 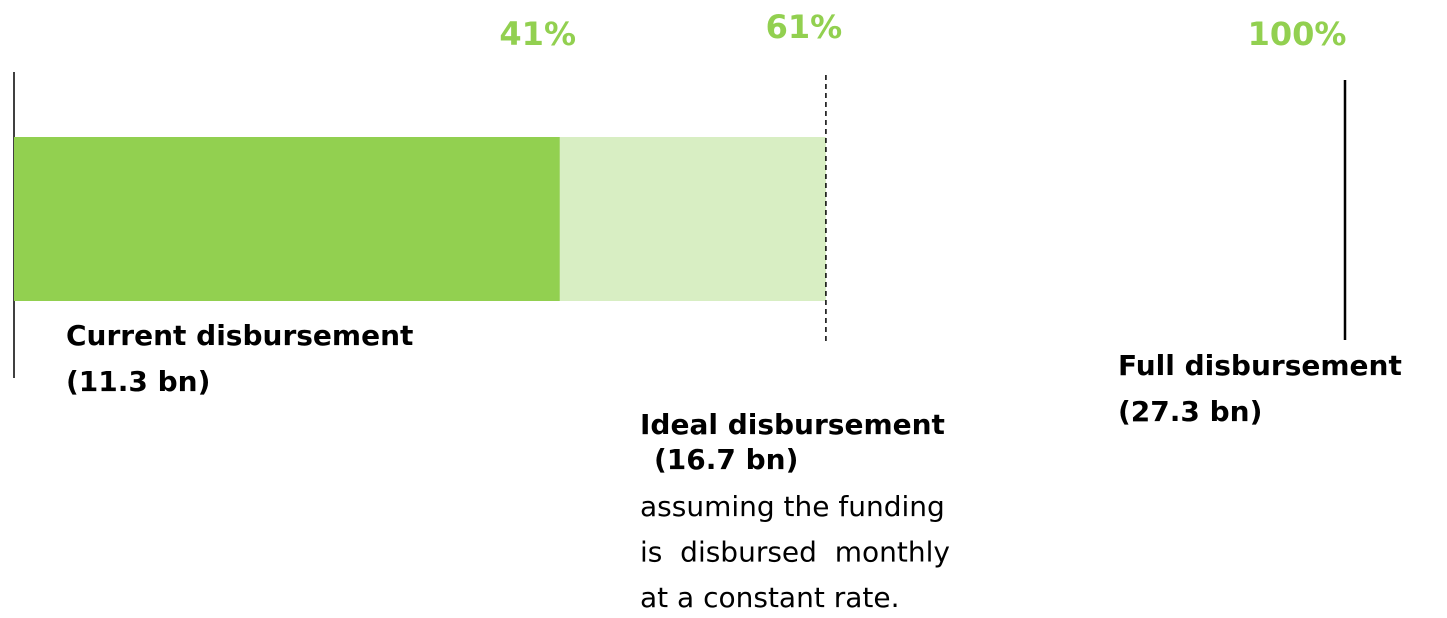 I want to click on target-amount: (27.3 bn), so click(x=1190, y=411).